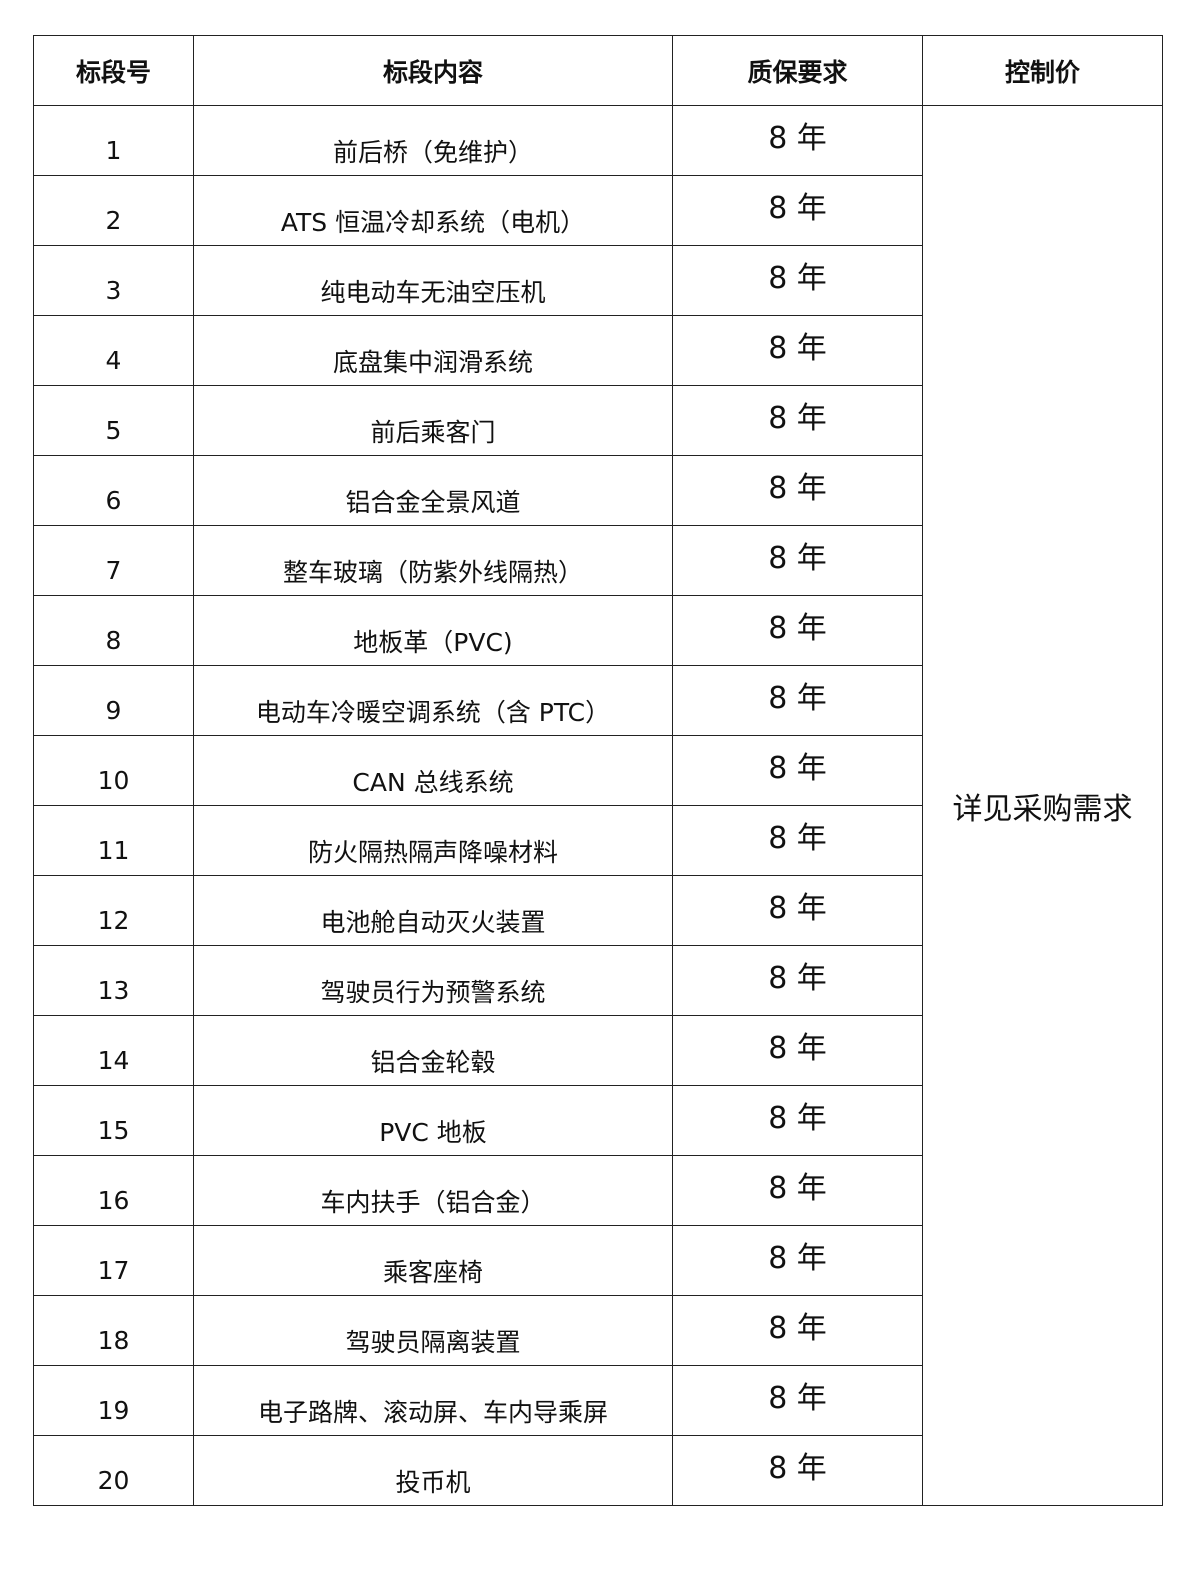  I want to click on section-number: 8, so click(113, 630).